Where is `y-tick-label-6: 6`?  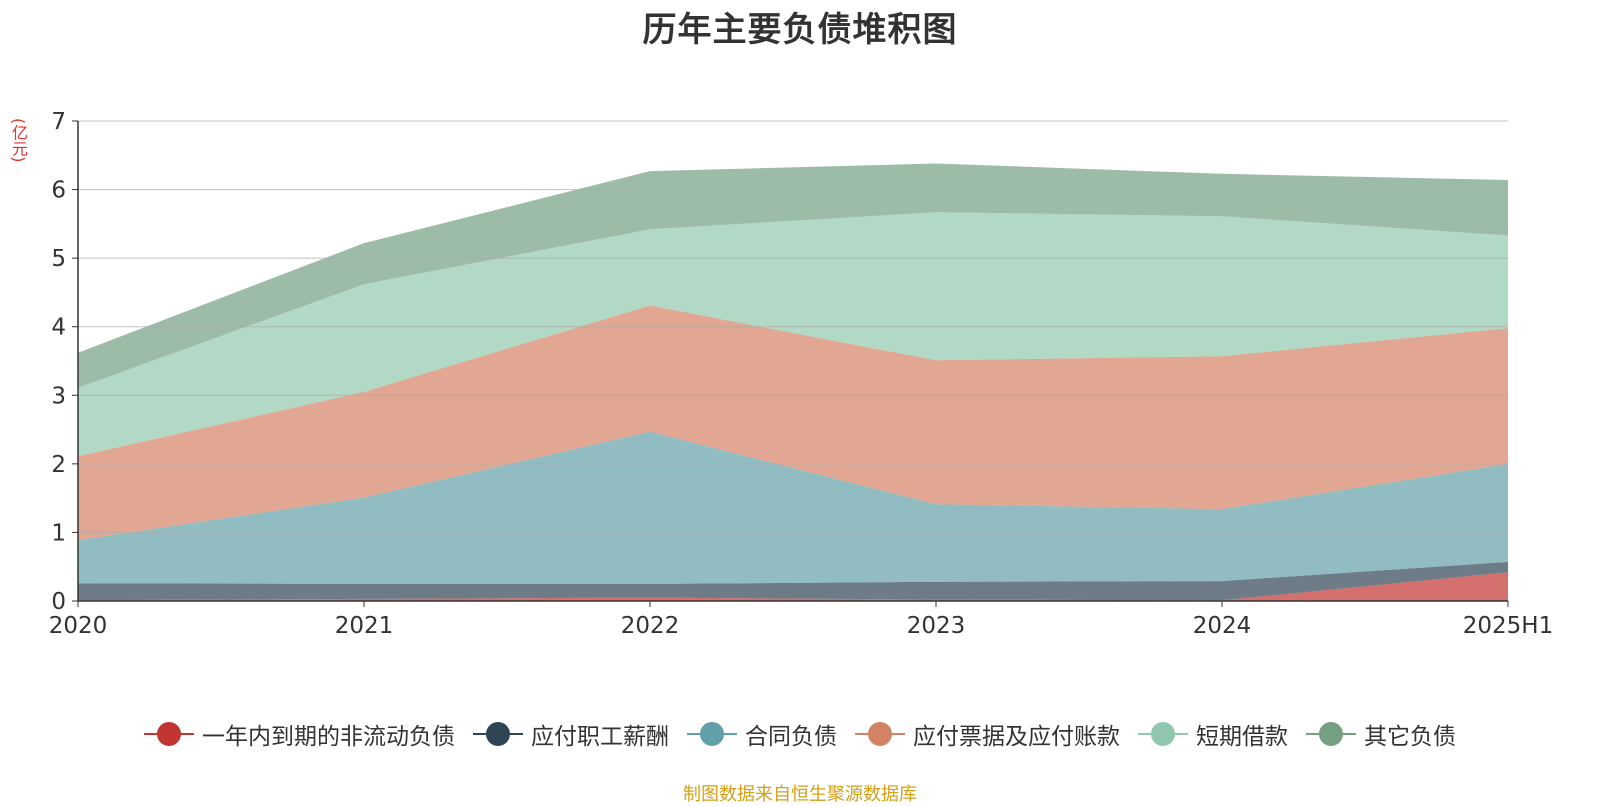 y-tick-label-6: 6 is located at coordinates (58, 191).